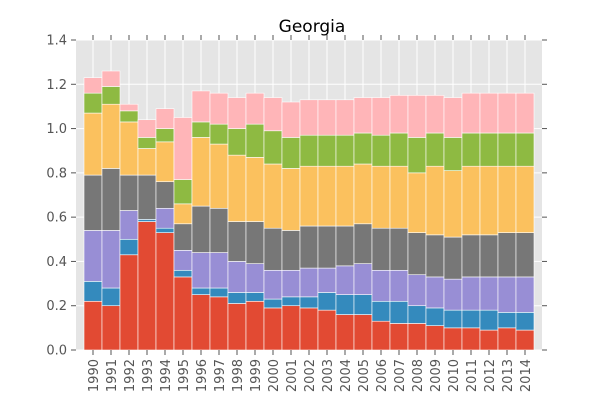  I want to click on bar-segment-1990-s2, so click(93, 291).